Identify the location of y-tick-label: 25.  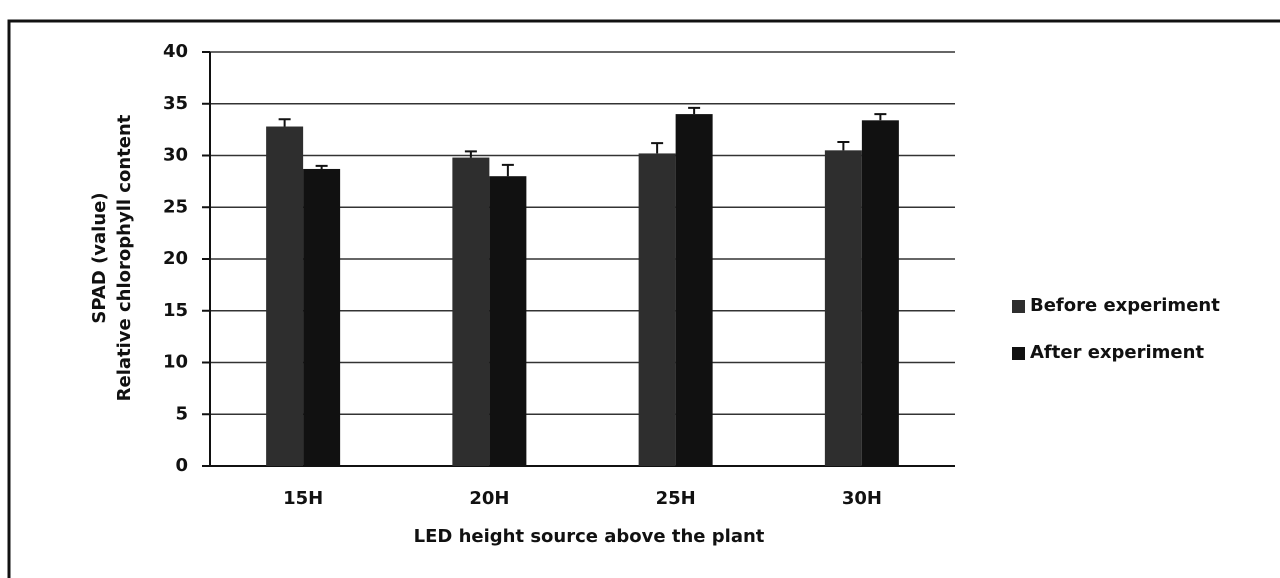
(175, 206).